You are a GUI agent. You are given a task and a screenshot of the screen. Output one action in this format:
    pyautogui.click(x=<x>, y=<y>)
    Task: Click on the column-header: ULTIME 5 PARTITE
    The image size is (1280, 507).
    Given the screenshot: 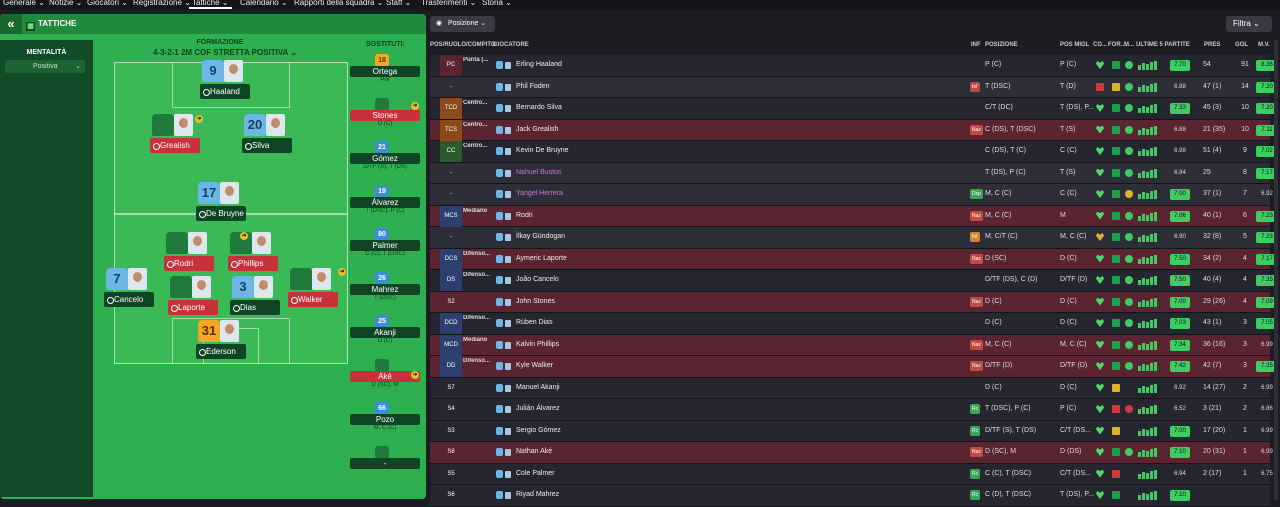 What is the action you would take?
    pyautogui.click(x=1163, y=45)
    